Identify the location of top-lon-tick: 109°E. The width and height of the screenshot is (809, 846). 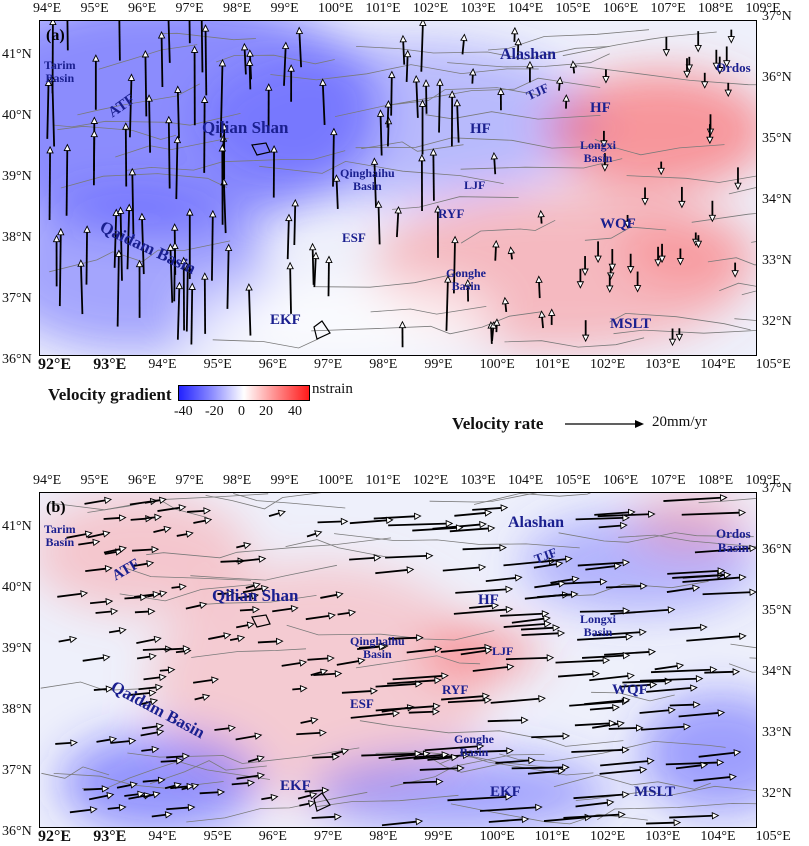
(763, 480).